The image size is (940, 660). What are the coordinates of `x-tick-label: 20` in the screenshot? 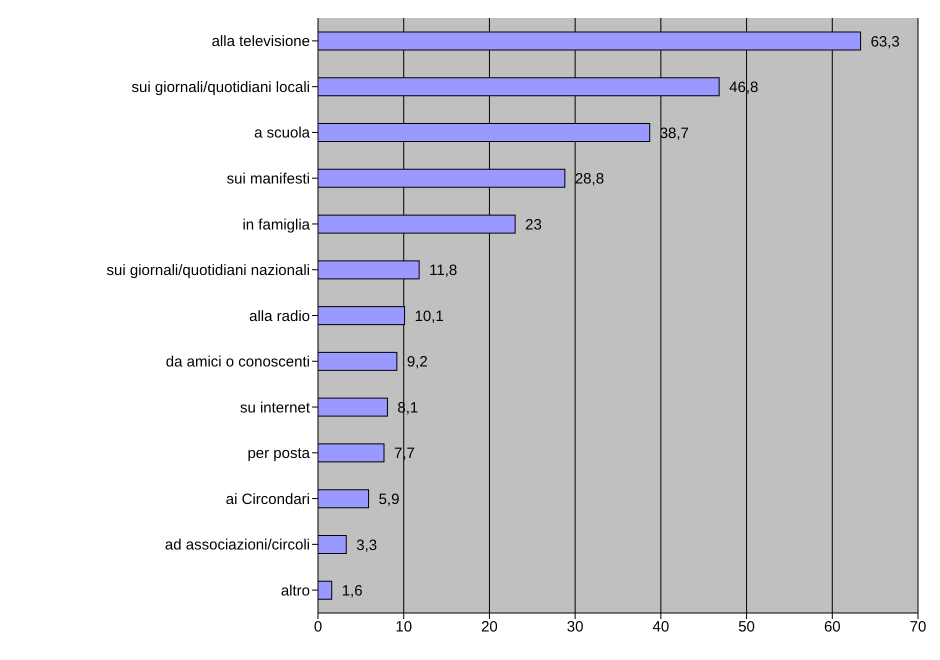 It's located at (489, 627).